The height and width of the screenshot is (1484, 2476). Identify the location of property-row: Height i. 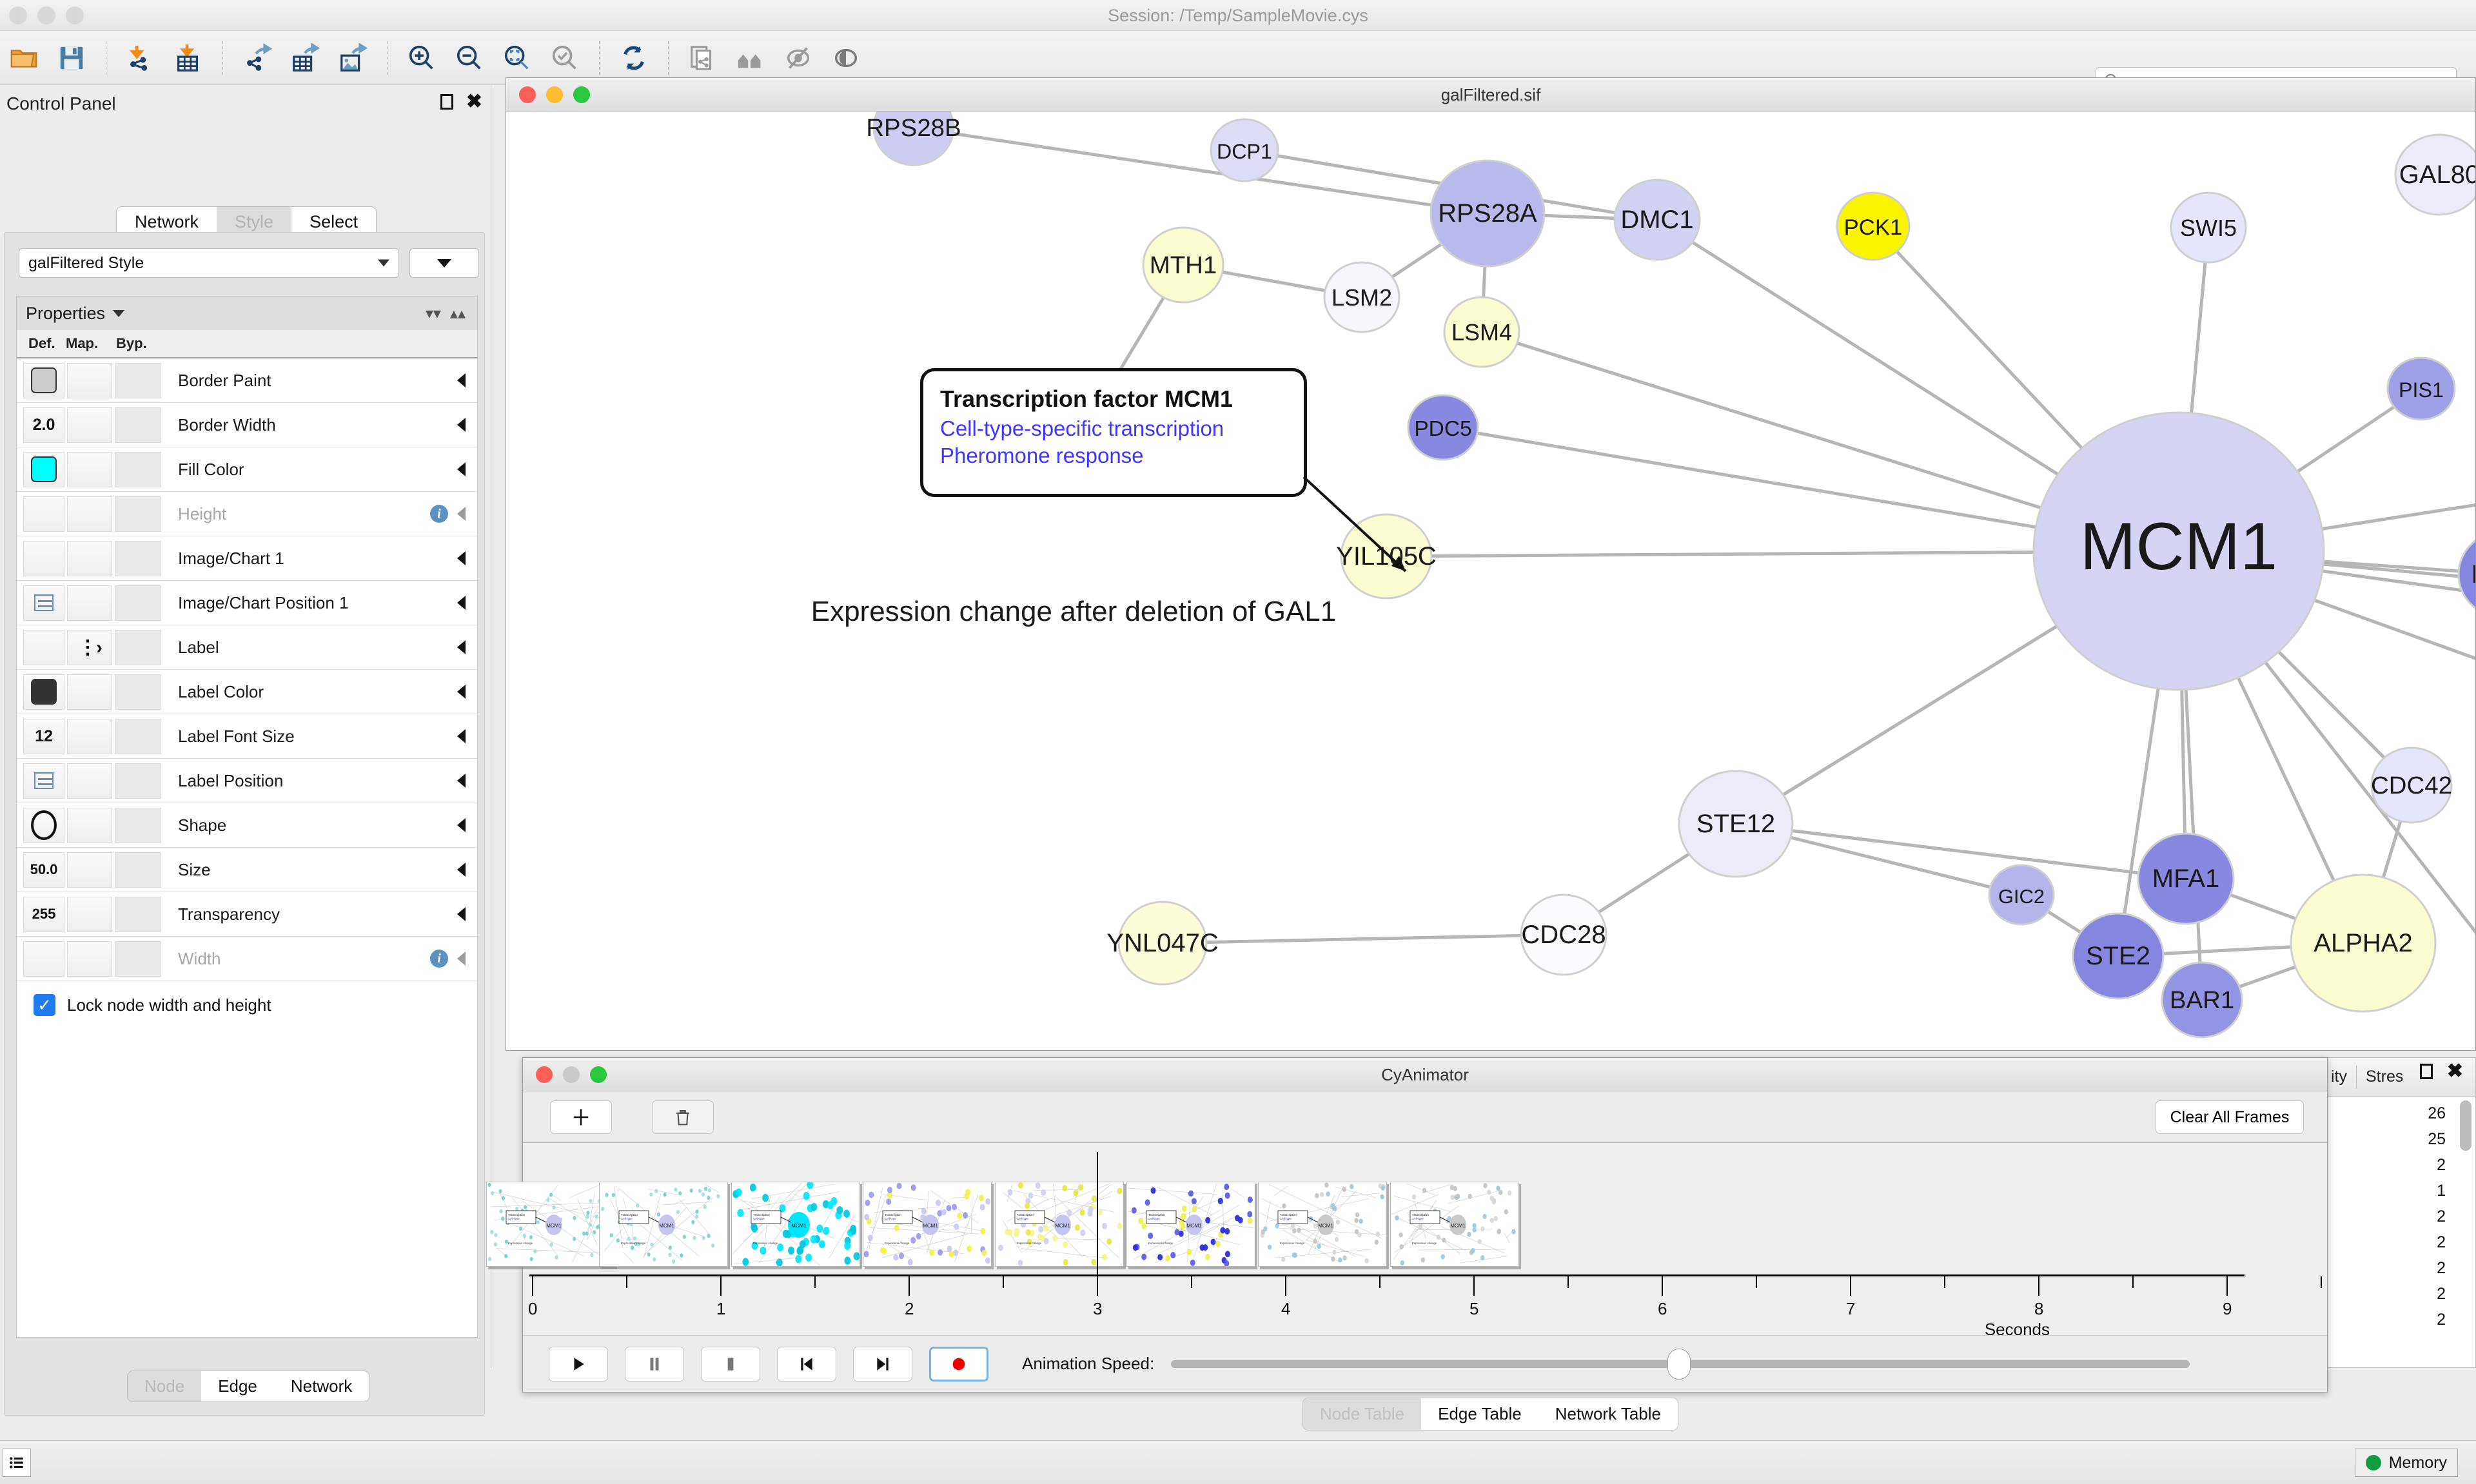
(247, 514).